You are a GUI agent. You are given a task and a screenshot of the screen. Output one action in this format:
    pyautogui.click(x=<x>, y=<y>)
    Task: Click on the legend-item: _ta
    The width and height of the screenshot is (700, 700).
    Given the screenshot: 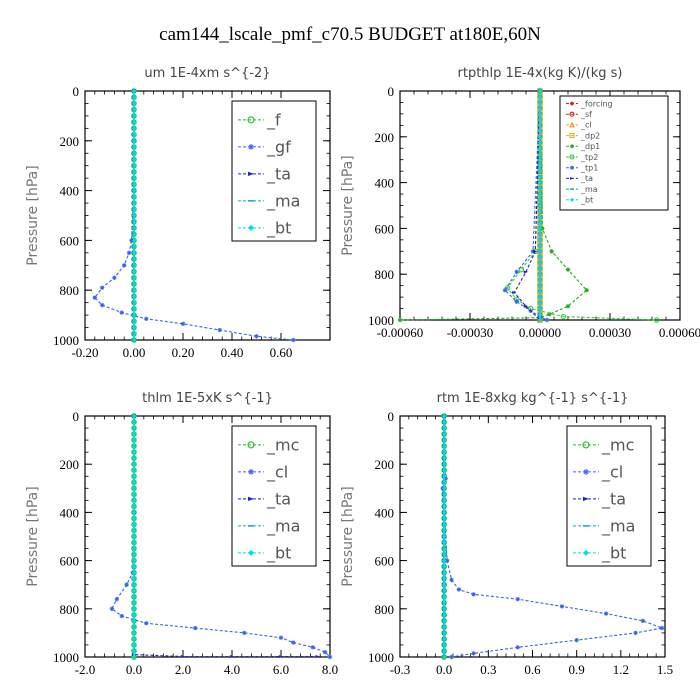 What is the action you would take?
    pyautogui.click(x=264, y=500)
    